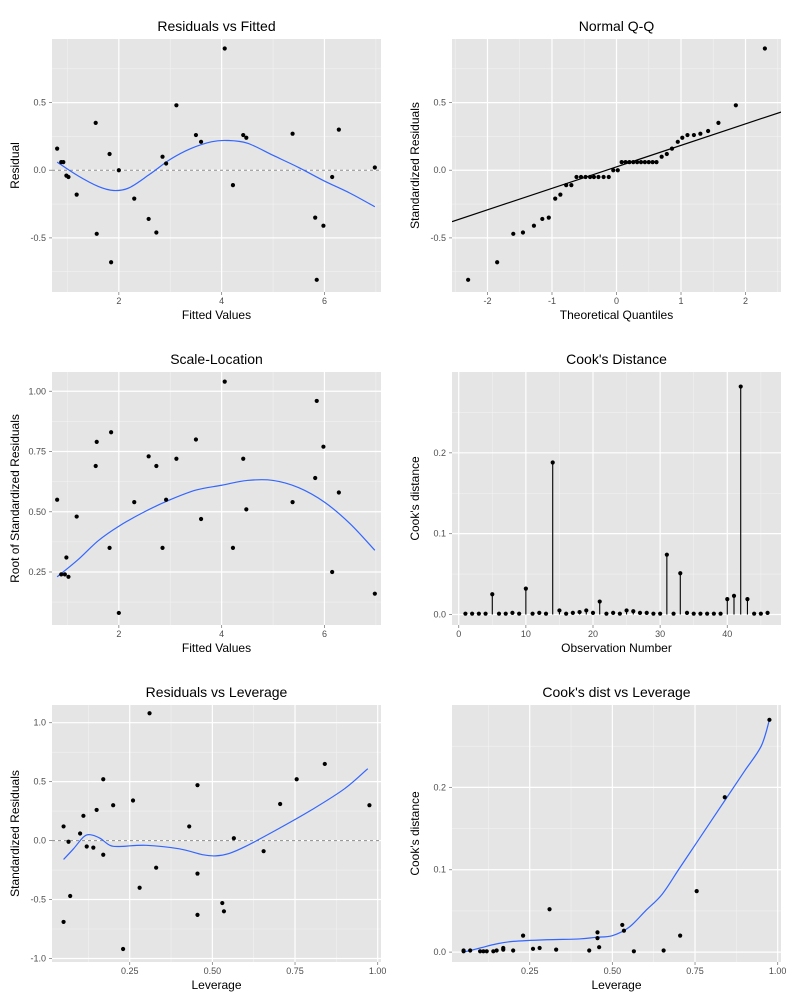 This screenshot has width=800, height=1000. What do you see at coordinates (439, 170) in the screenshot?
I see `y-tick-label: 0.0` at bounding box center [439, 170].